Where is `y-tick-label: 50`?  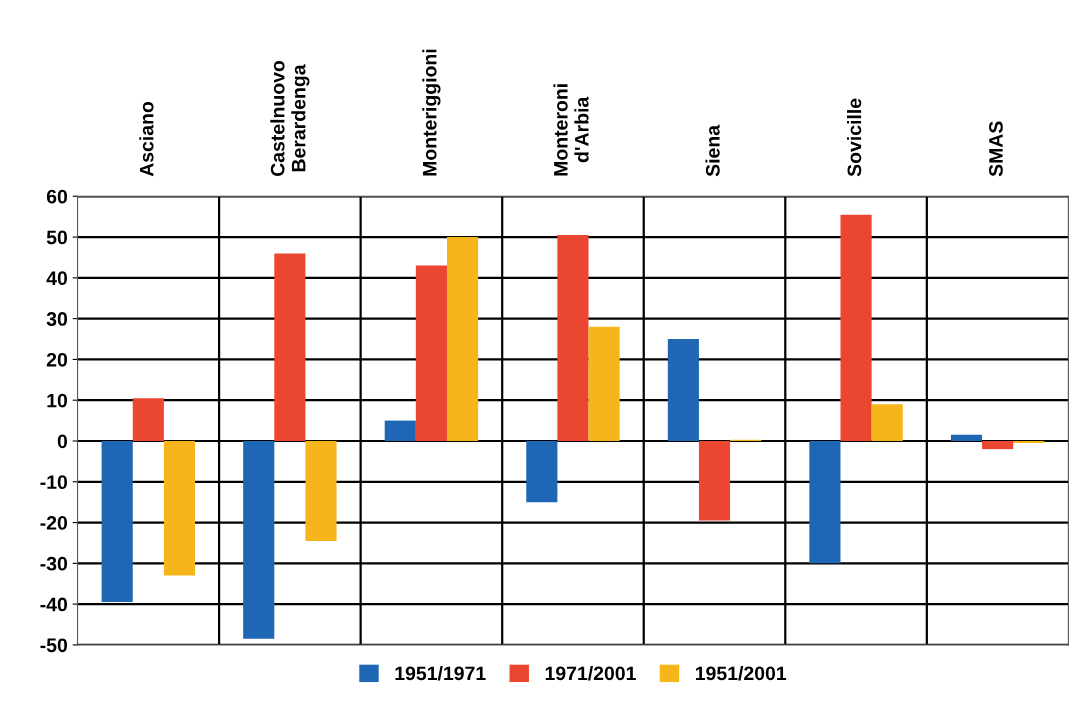 y-tick-label: 50 is located at coordinates (57, 237).